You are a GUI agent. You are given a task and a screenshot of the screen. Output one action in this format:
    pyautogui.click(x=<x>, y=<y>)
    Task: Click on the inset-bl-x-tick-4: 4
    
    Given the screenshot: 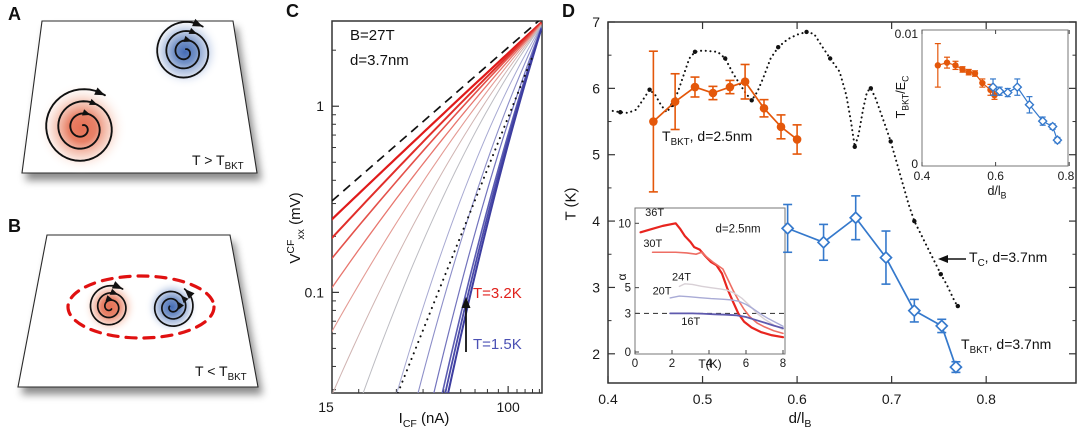 What is the action you would take?
    pyautogui.click(x=709, y=364)
    